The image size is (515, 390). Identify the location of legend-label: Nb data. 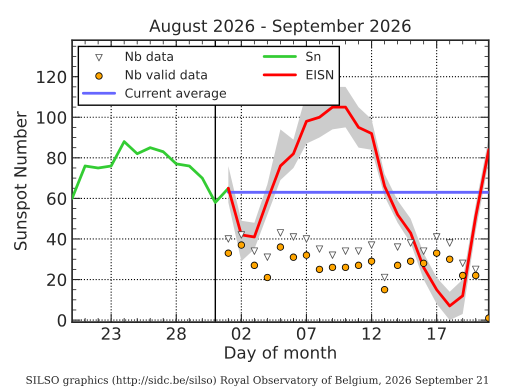
(149, 56).